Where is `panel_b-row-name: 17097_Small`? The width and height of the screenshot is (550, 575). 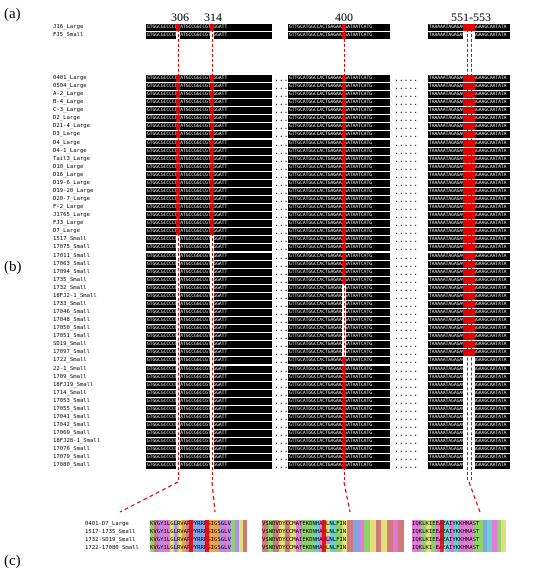 panel_b-row-name: 17097_Small is located at coordinates (72, 352).